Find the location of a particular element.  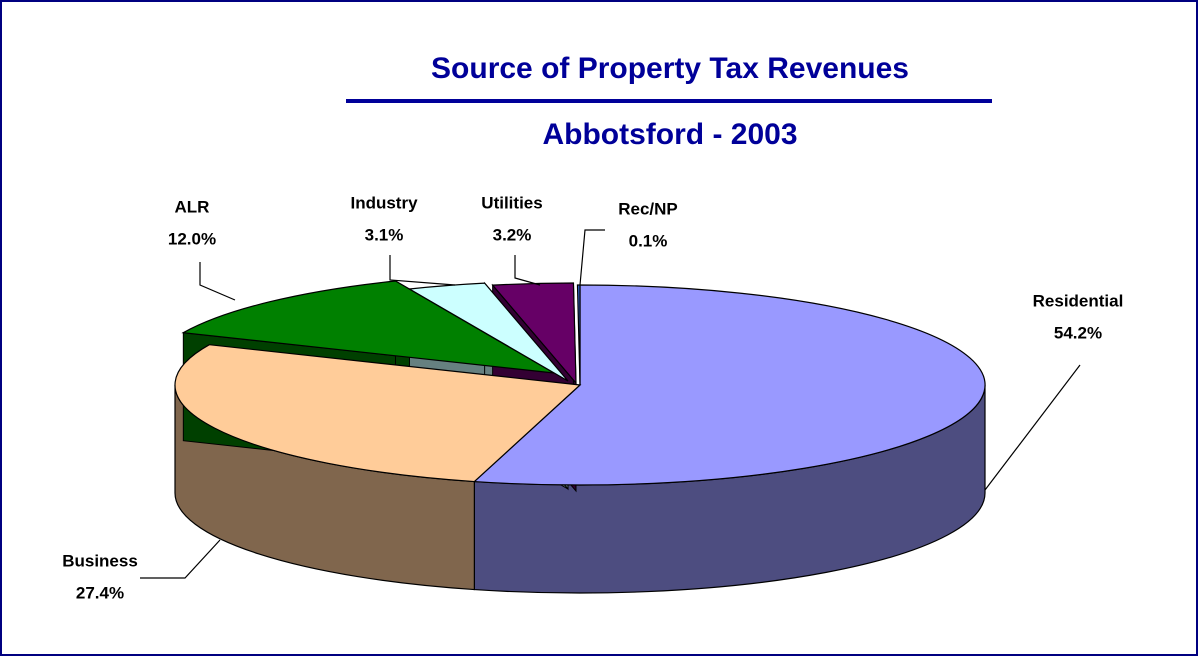

slice-value-label: 54.2% is located at coordinates (1078, 332).